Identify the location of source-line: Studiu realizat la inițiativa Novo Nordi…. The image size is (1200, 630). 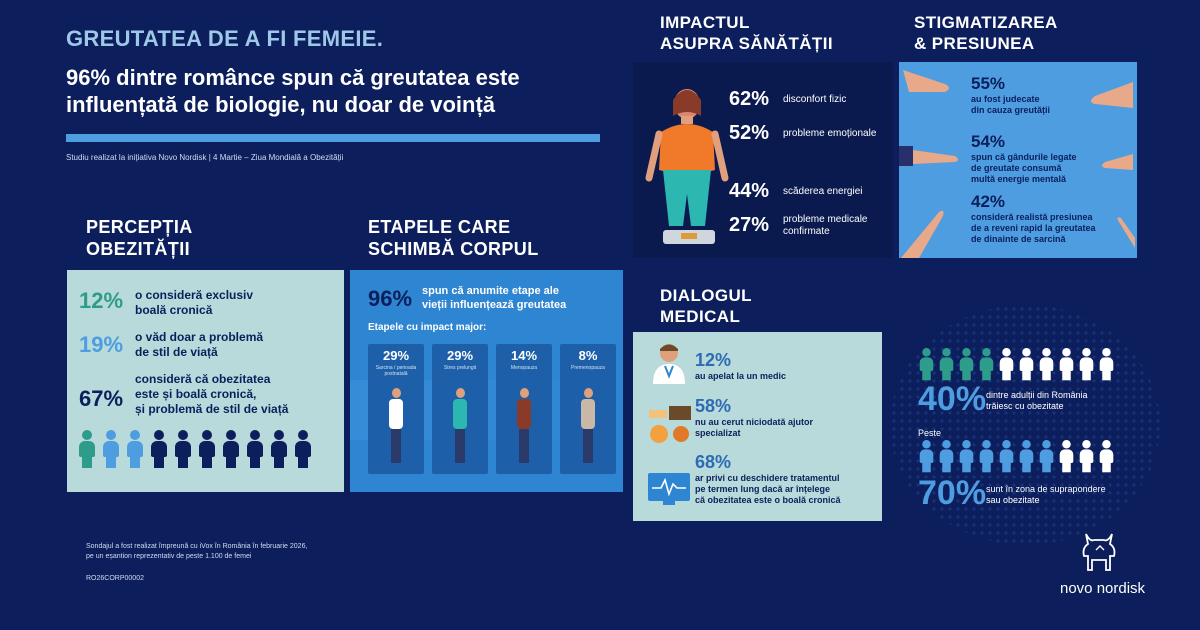
(205, 157).